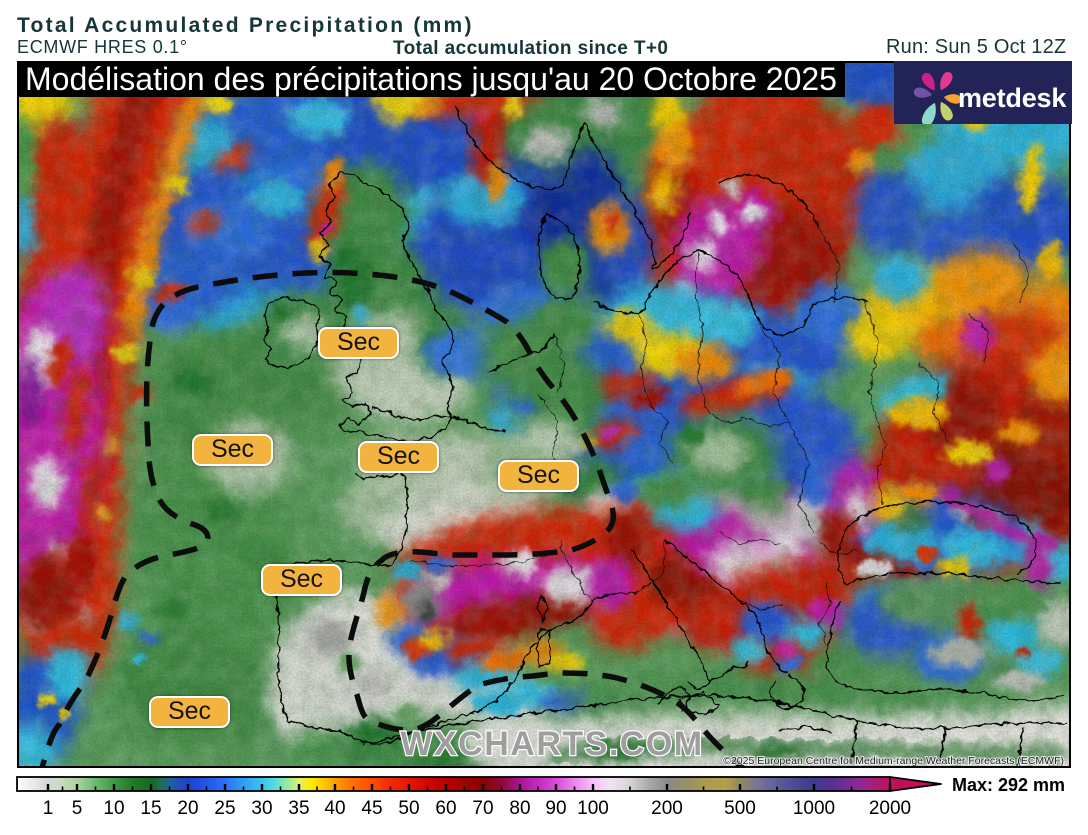 This screenshot has width=1088, height=835. Describe the element at coordinates (77, 808) in the screenshot. I see `svg-text: 5` at that location.